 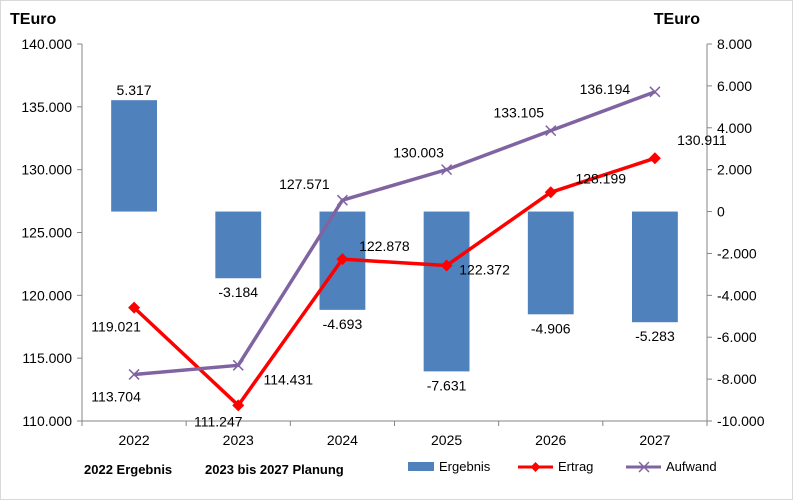 What do you see at coordinates (446, 440) in the screenshot?
I see `x-axis-tick-label: 2025` at bounding box center [446, 440].